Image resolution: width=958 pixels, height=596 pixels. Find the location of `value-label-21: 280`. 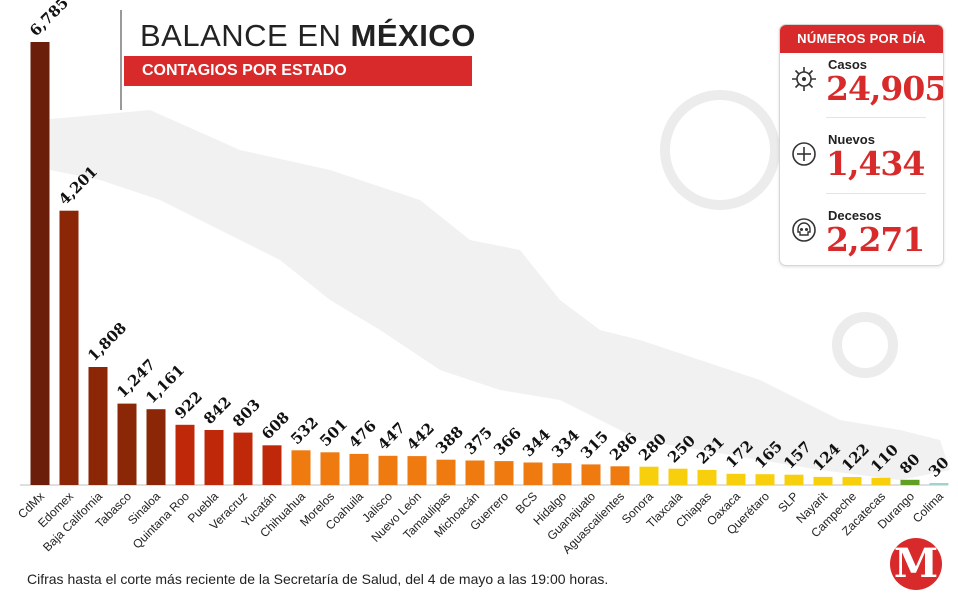

value-label-21: 280 is located at coordinates (652, 447).